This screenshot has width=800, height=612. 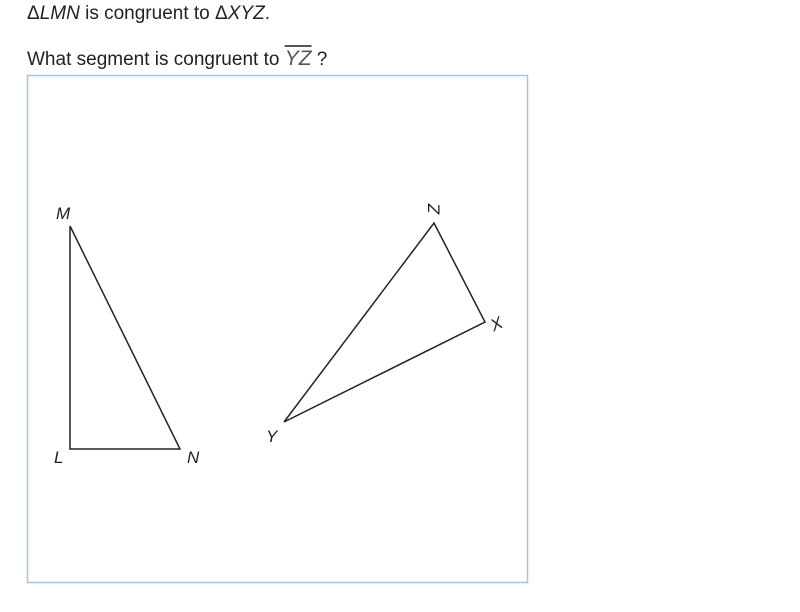 I want to click on statement: ΔLMN is congruent to ΔXYZ., so click(x=148, y=14).